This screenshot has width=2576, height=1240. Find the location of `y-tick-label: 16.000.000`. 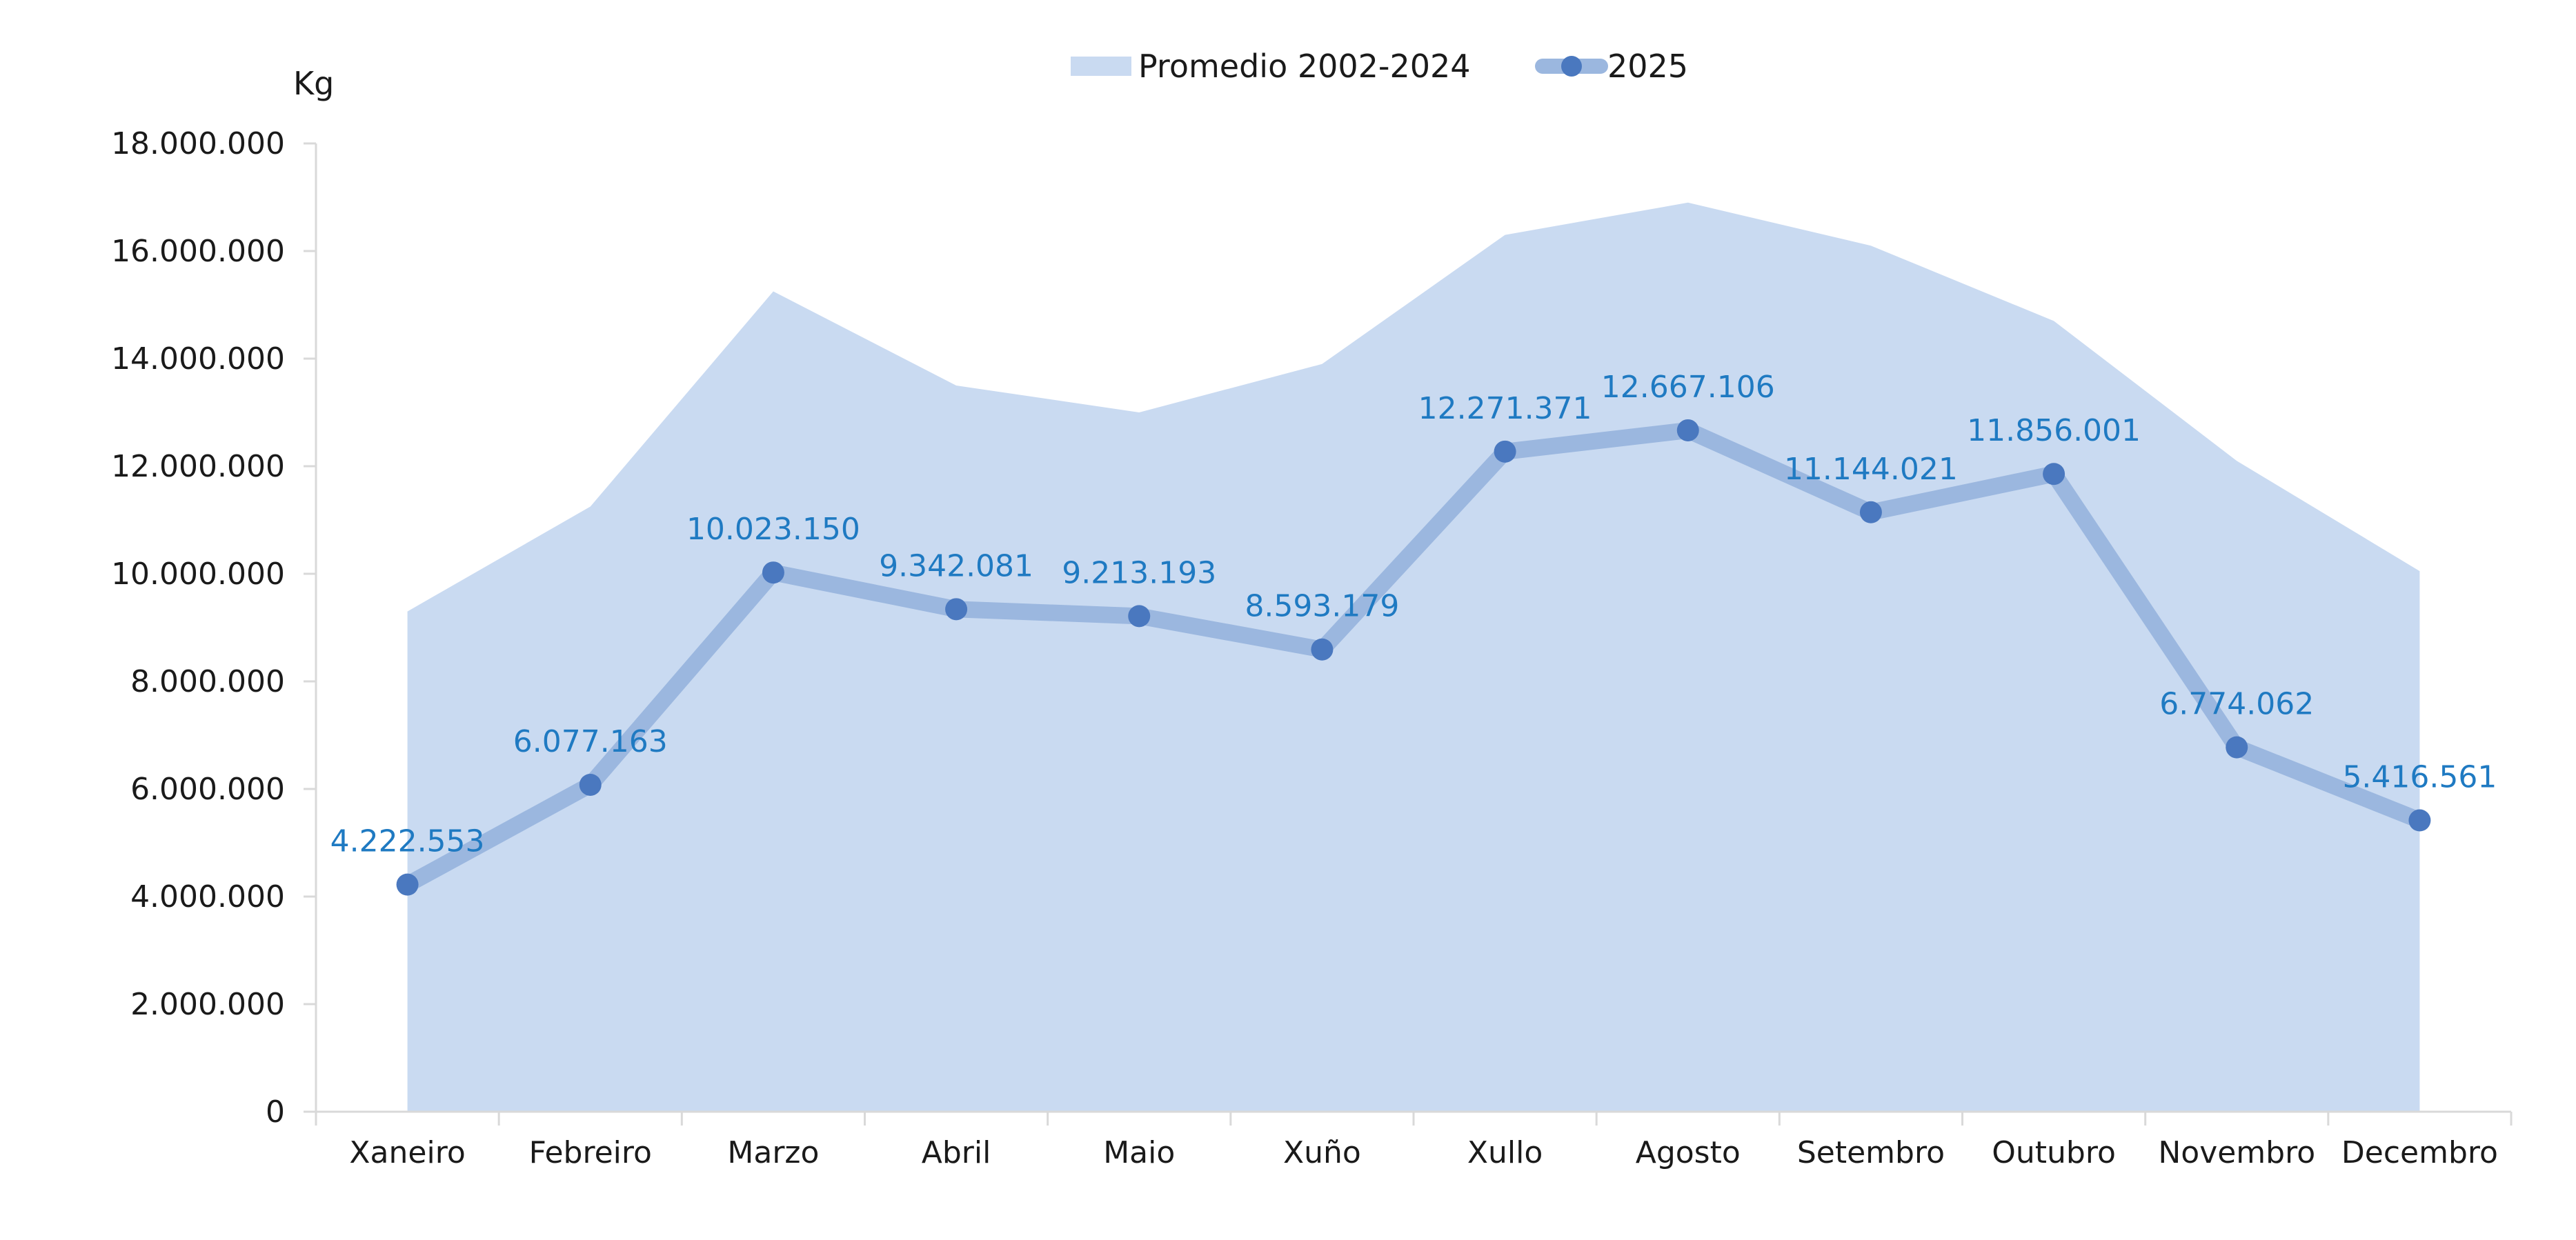

y-tick-label: 16.000.000 is located at coordinates (198, 252).